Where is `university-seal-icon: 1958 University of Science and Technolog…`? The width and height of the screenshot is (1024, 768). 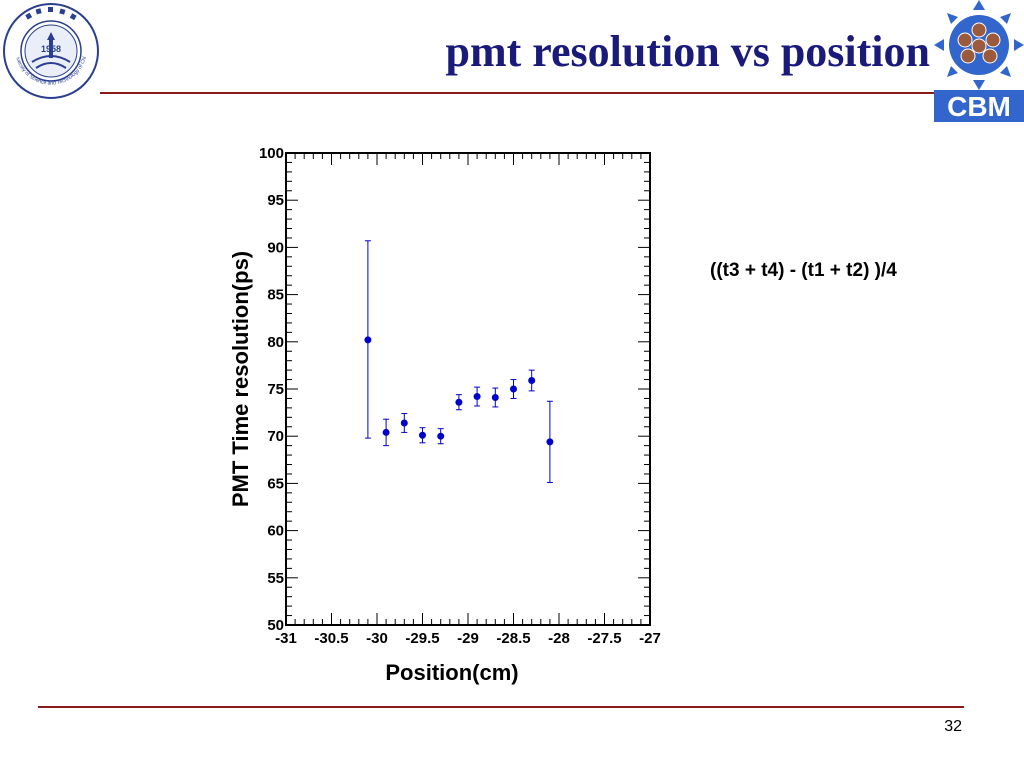
university-seal-icon: 1958 University of Science and Technolog… is located at coordinates (49, 49).